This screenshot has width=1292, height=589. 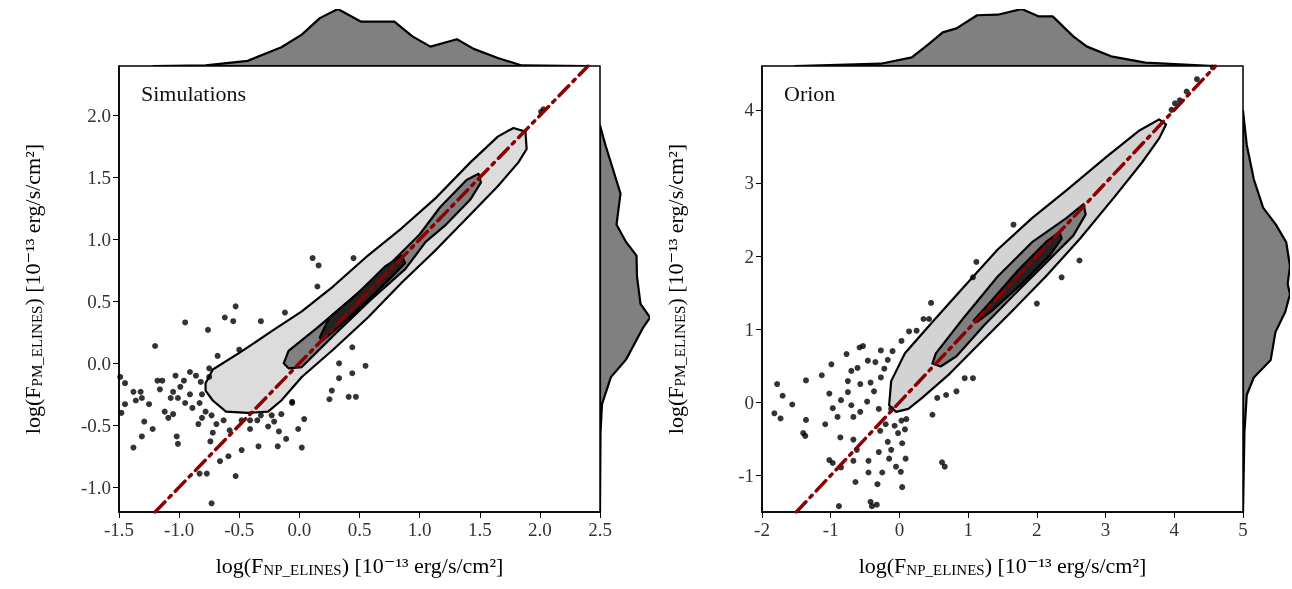 What do you see at coordinates (899, 529) in the screenshot?
I see `x-tick-label: 0` at bounding box center [899, 529].